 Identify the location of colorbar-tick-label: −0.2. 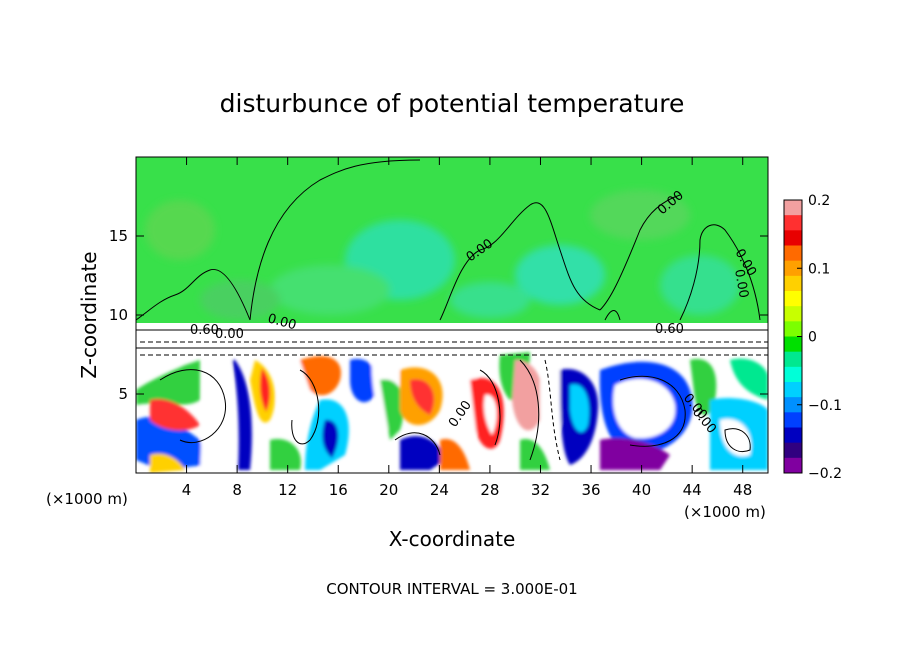
(825, 474).